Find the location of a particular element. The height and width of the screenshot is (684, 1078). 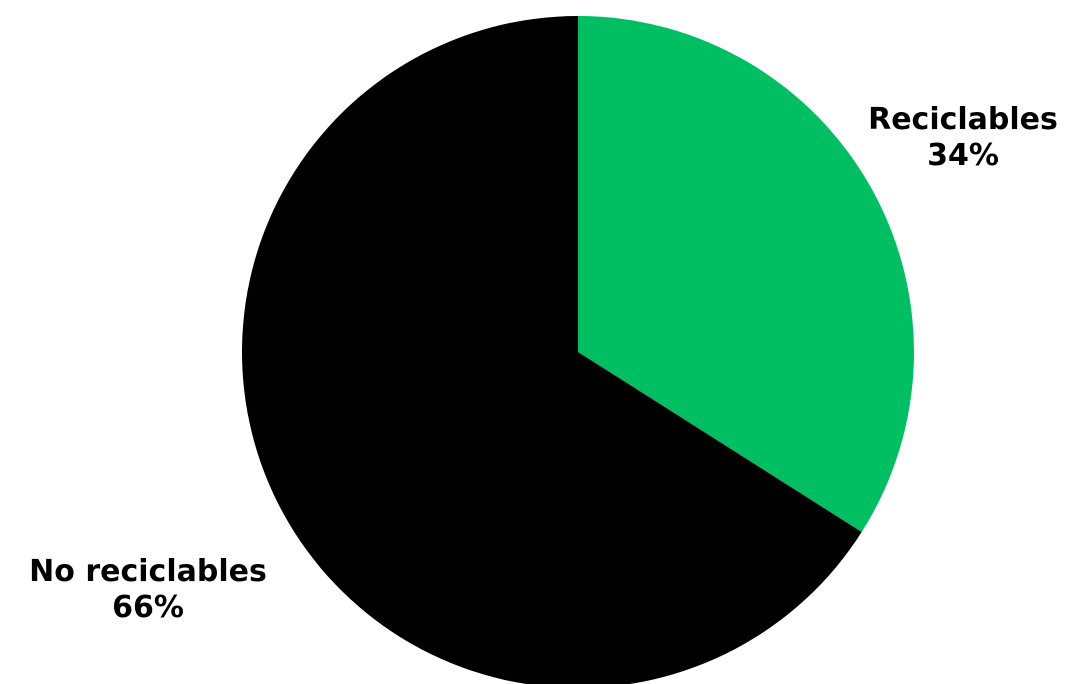

slice-category-label: No reciclables is located at coordinates (148, 571).